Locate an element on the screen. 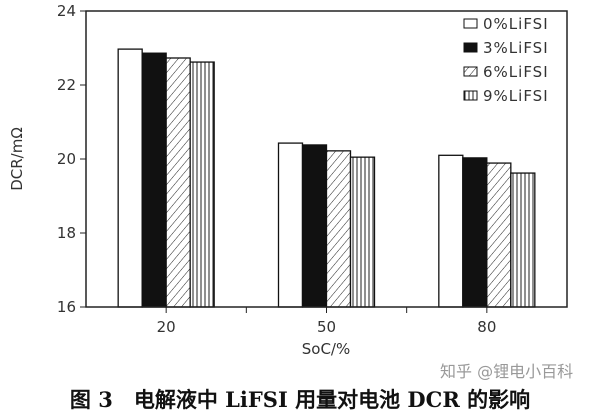 This screenshot has height=419, width=600. y-tick-label: 20 is located at coordinates (66, 159).